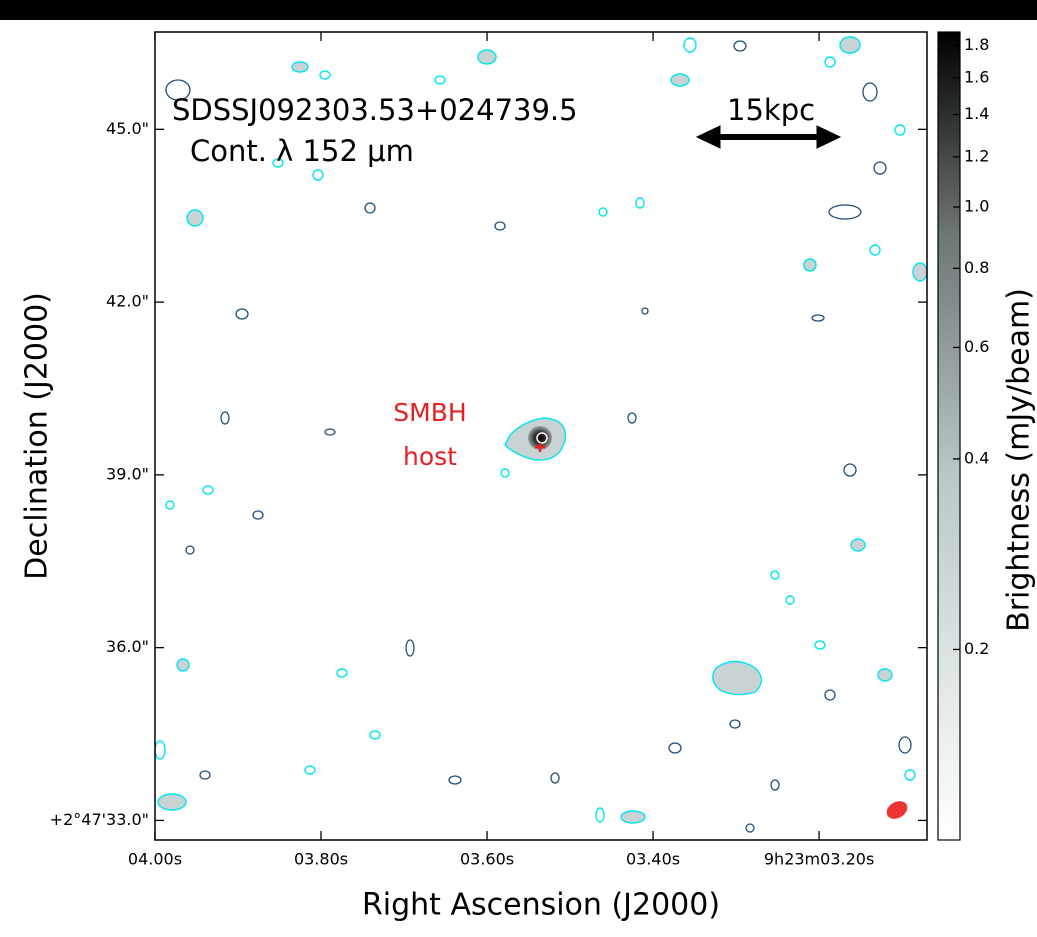 Image resolution: width=1037 pixels, height=937 pixels. I want to click on colorbar-tick-label: 0.4, so click(976, 457).